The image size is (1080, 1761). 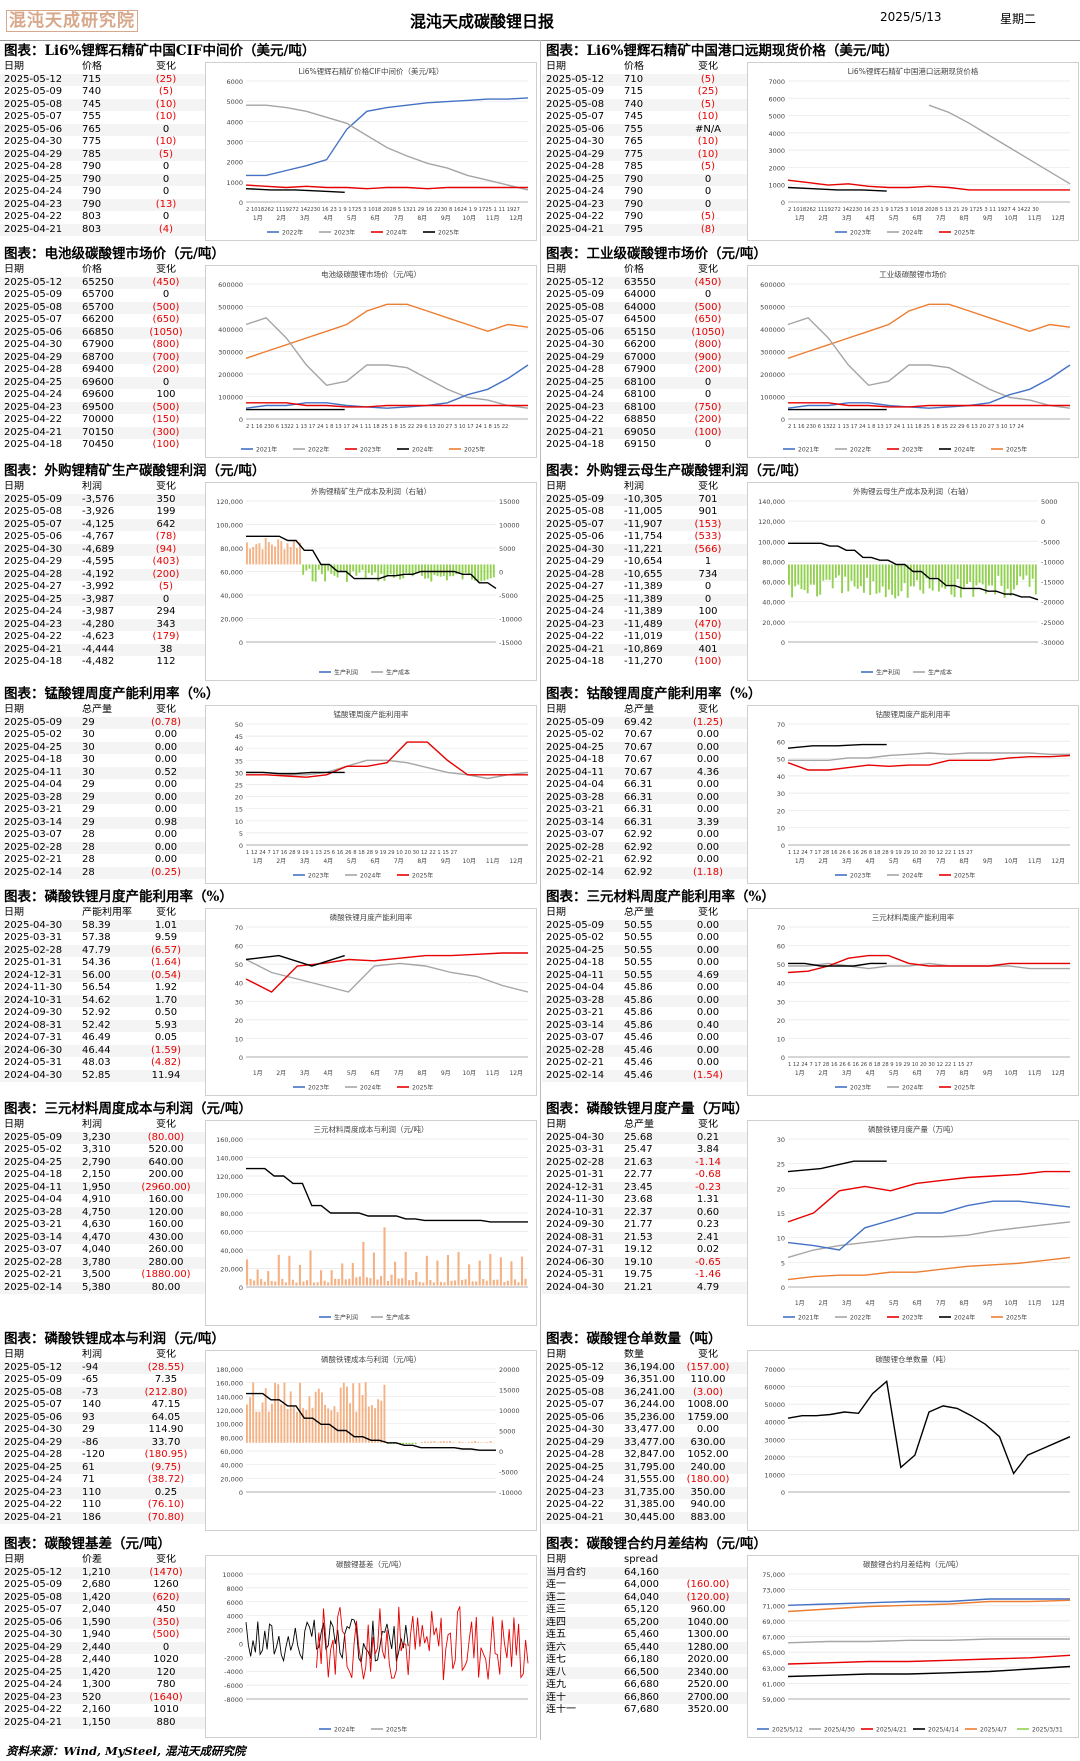 What do you see at coordinates (638, 987) in the screenshot?
I see `table-cell: 45.86` at bounding box center [638, 987].